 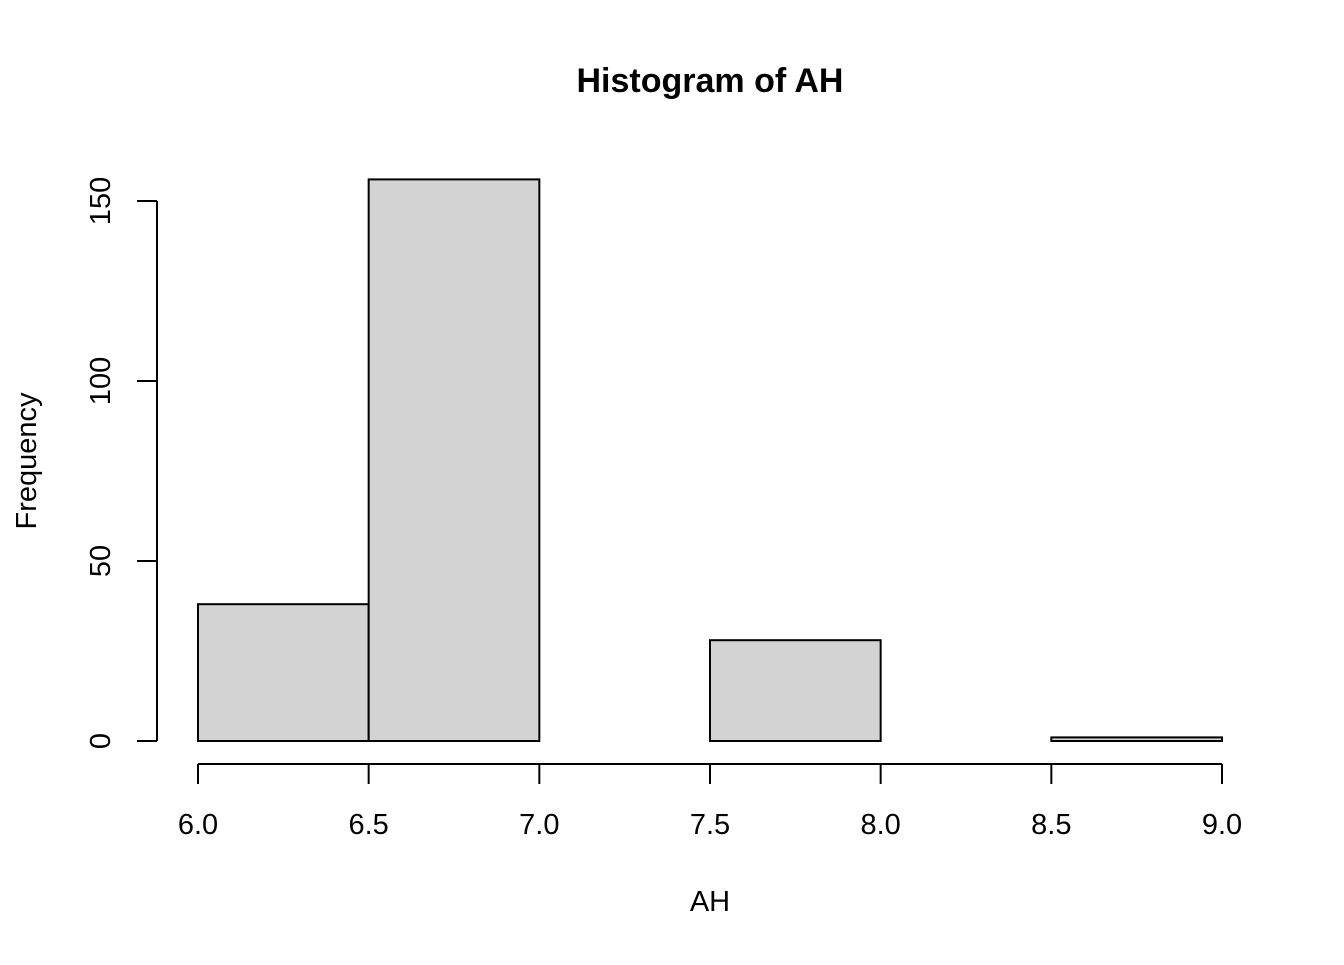 I want to click on x-tick-label: 9.0, so click(x=1222, y=825).